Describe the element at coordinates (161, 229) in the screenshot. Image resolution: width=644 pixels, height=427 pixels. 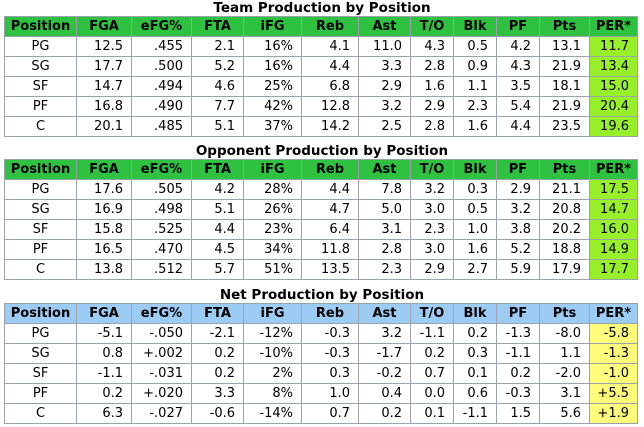
I see `cell: .525` at that location.